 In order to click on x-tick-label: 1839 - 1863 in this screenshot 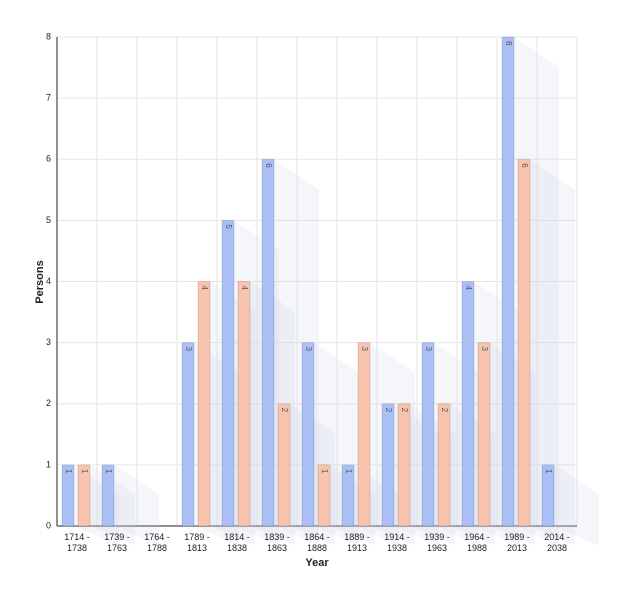, I will do `click(277, 542)`.